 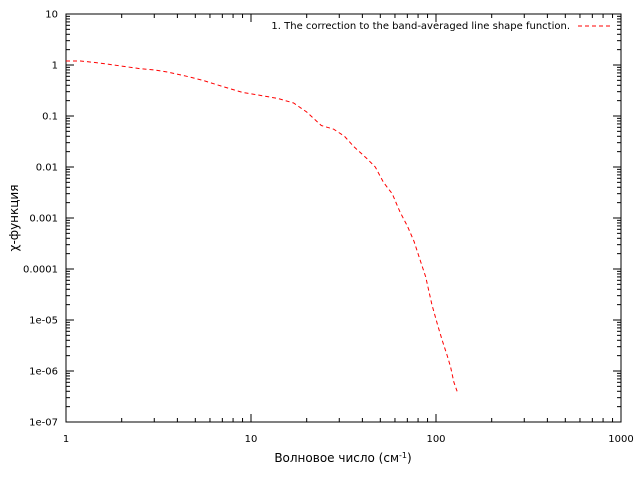 I want to click on x-axis-title-suffix: ), so click(x=409, y=458).